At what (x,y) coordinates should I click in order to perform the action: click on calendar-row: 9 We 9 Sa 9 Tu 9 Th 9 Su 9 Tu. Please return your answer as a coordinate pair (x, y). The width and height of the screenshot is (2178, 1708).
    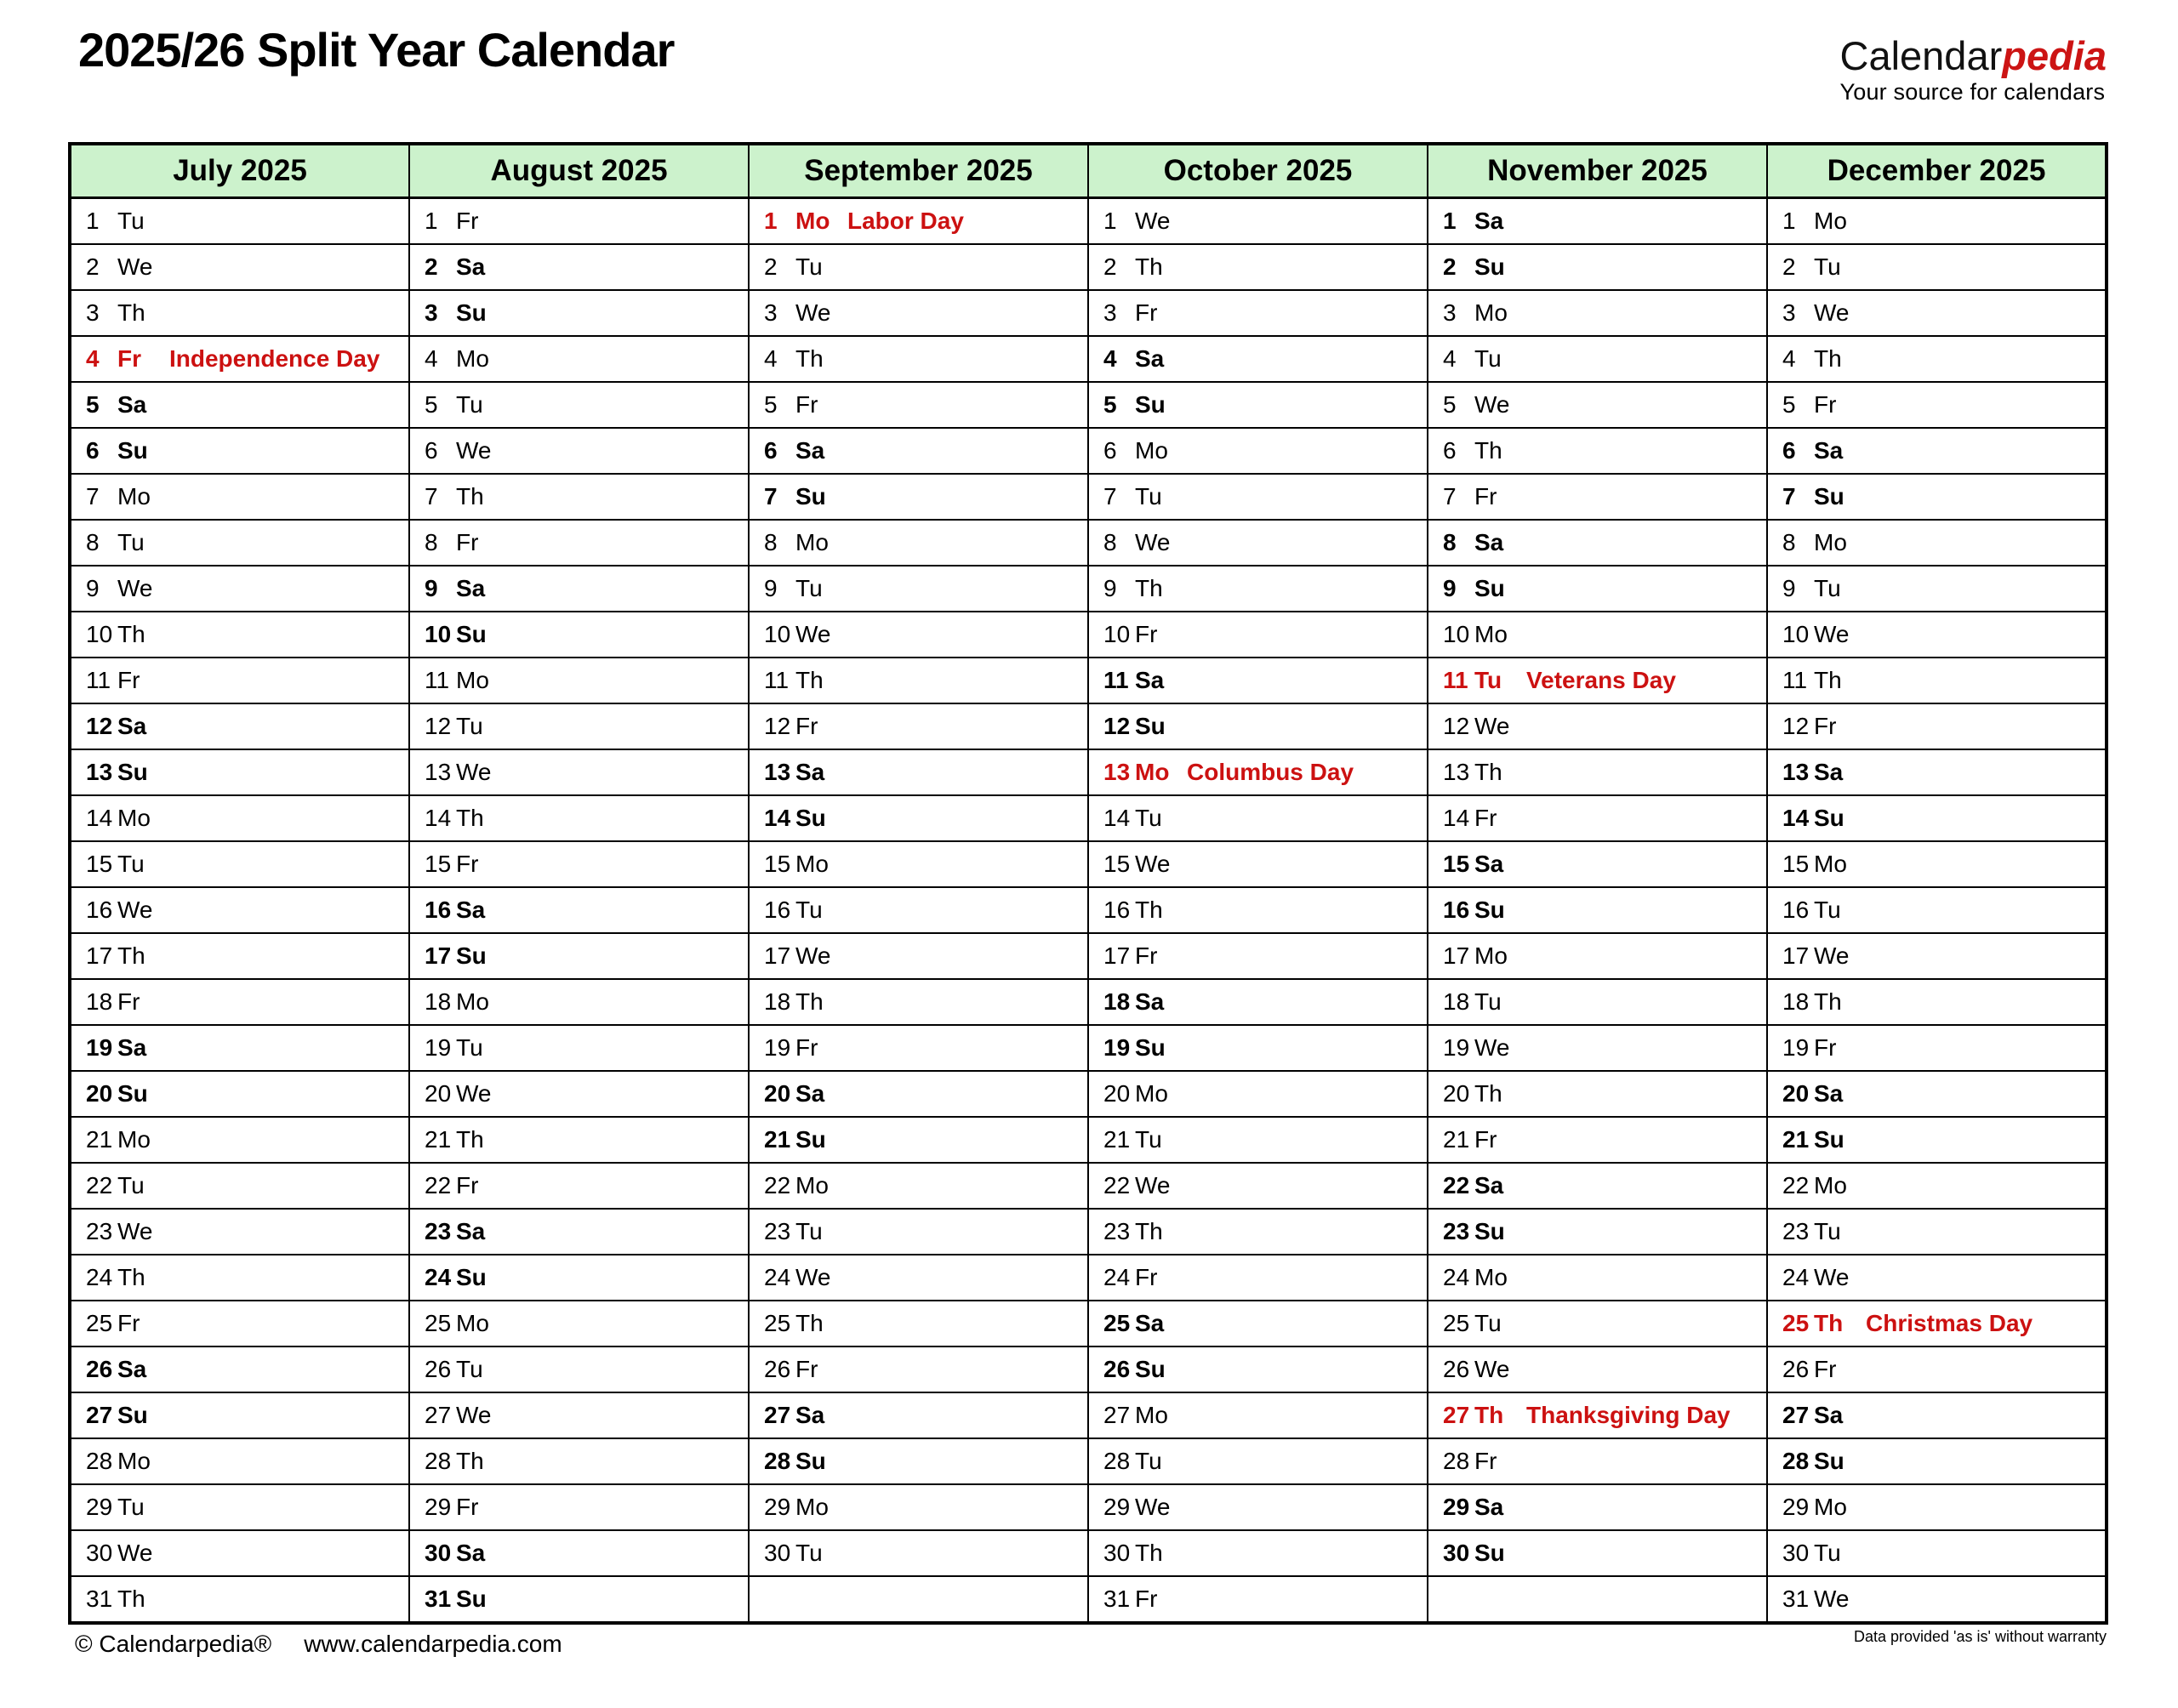
    Looking at the image, I should click on (1088, 588).